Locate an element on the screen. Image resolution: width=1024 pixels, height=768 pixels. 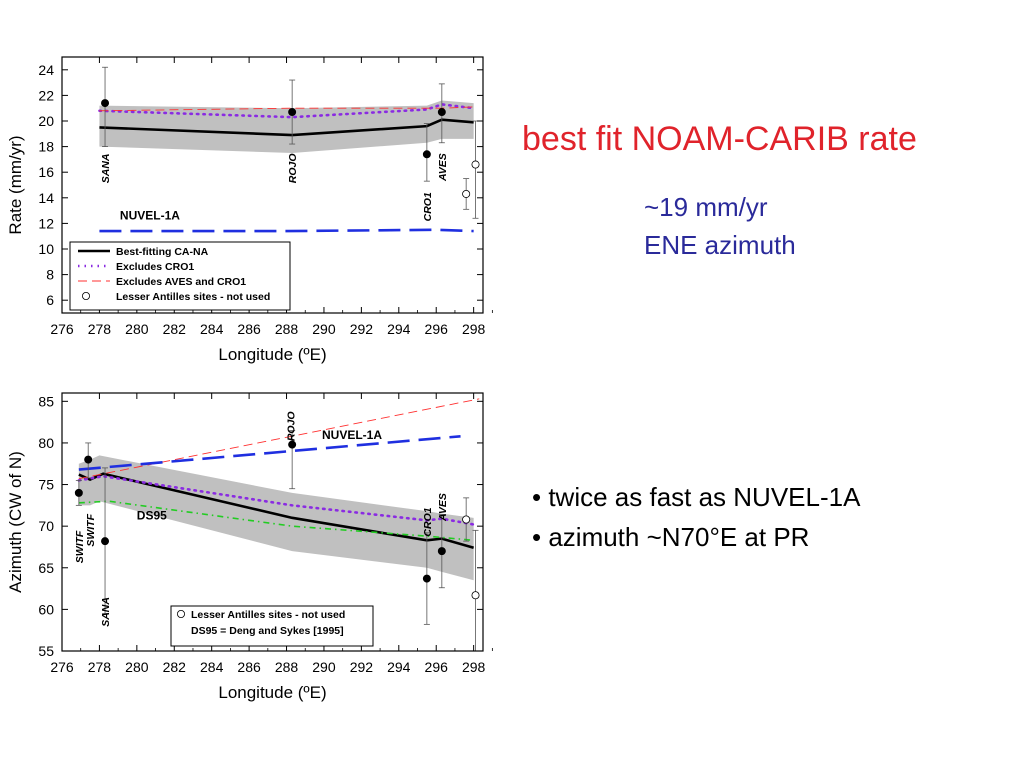
azimuth-plot-frame is located at coordinates (272, 522).